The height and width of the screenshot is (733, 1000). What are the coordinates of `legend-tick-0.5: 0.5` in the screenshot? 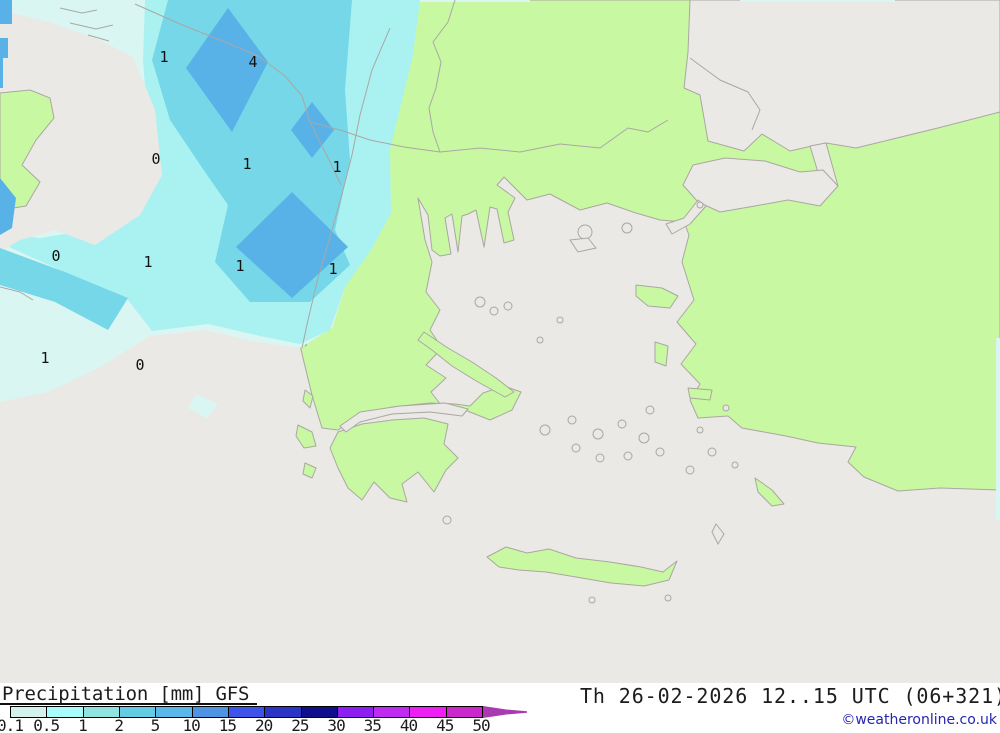 It's located at (46, 724).